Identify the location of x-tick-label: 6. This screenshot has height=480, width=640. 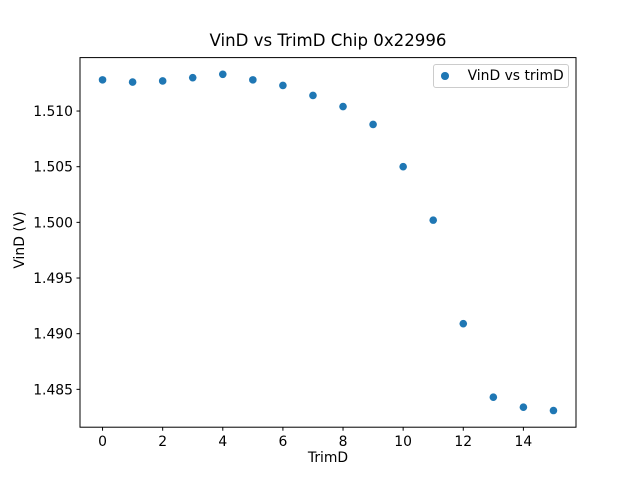
(282, 442).